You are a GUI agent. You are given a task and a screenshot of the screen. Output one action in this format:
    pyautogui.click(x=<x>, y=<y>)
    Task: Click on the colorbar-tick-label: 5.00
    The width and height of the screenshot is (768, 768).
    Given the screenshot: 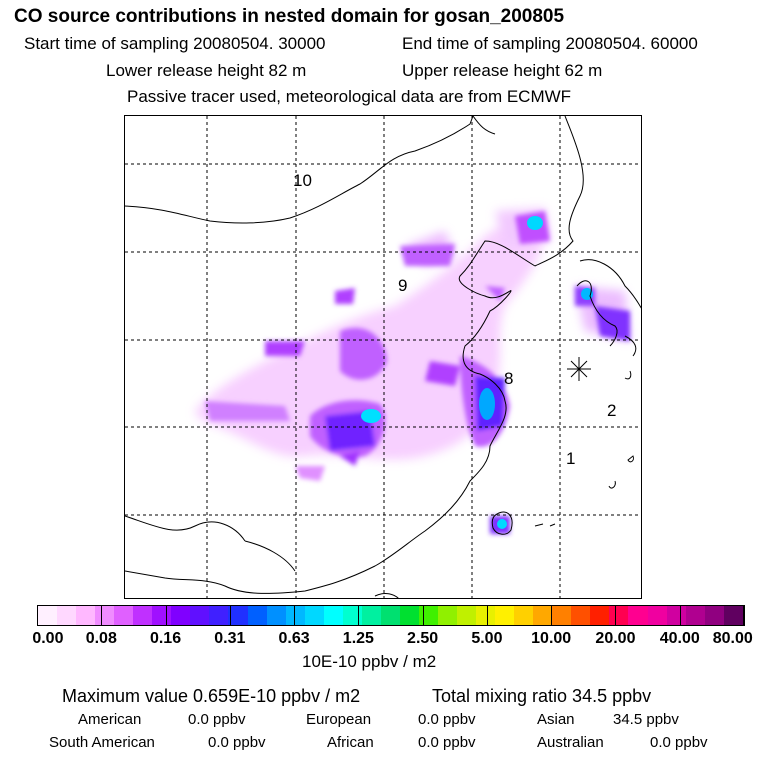 What is the action you would take?
    pyautogui.click(x=487, y=638)
    